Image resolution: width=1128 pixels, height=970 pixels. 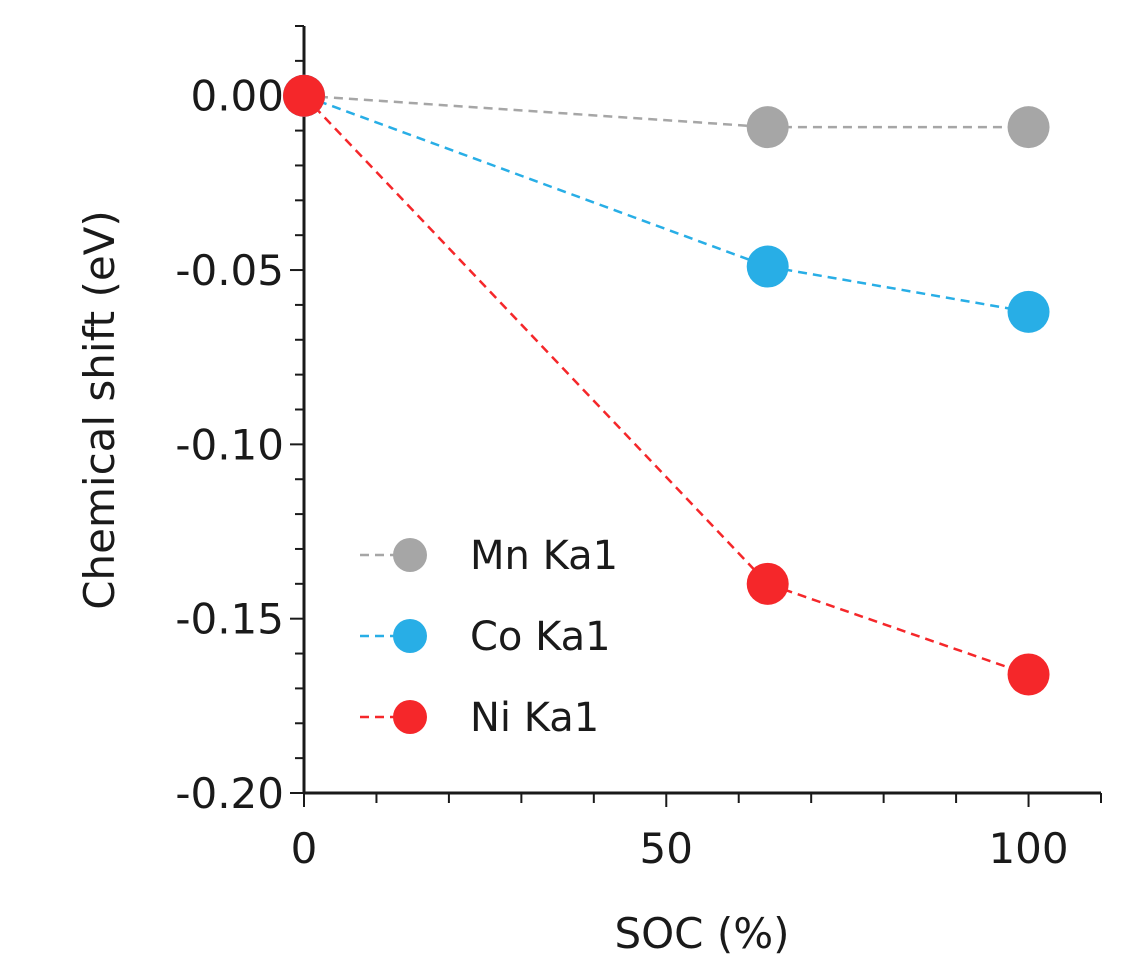 What do you see at coordinates (237, 96) in the screenshot?
I see `y-tick-label: 0.00` at bounding box center [237, 96].